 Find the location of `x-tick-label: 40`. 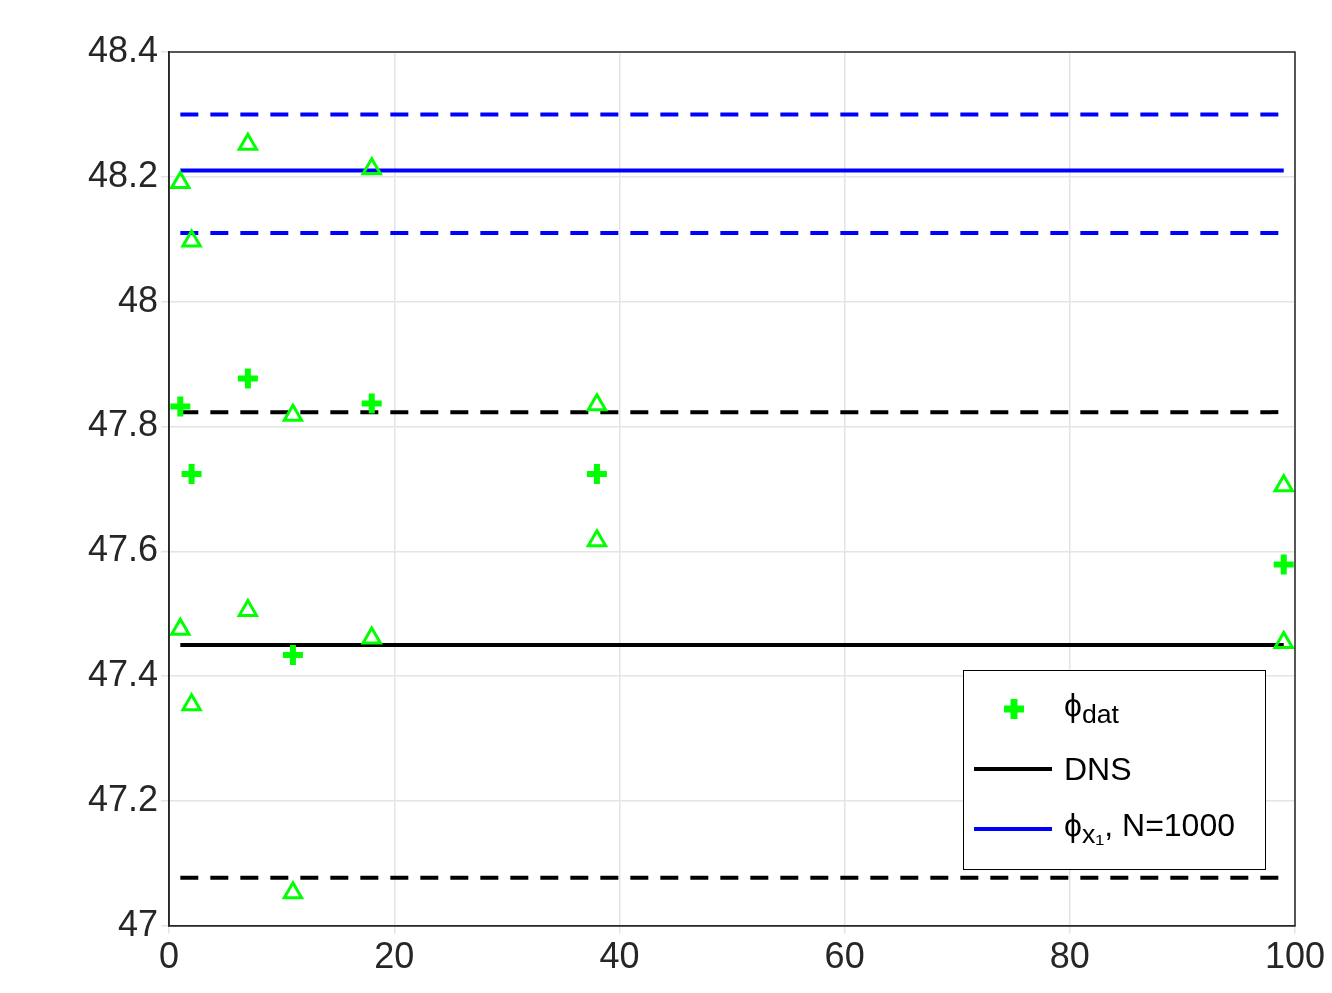

x-tick-label: 40 is located at coordinates (619, 956).